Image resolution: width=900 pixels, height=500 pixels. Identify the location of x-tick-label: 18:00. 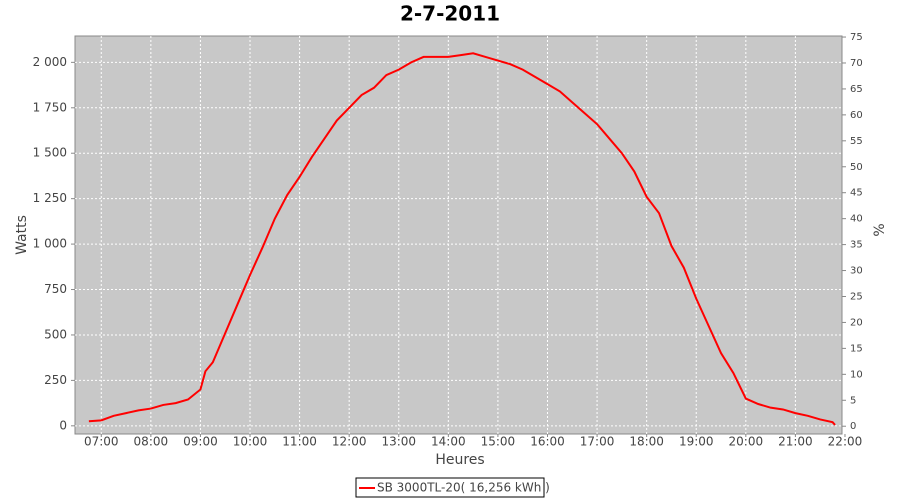
(646, 442).